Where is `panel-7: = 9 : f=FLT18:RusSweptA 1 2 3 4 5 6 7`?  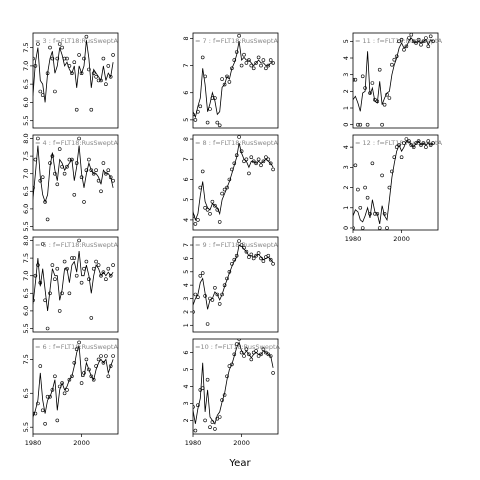
panel-7: = 9 : f=FLT18:RusSweptA 1 2 3 4 5 6 7 is located at coordinates (230, 284).